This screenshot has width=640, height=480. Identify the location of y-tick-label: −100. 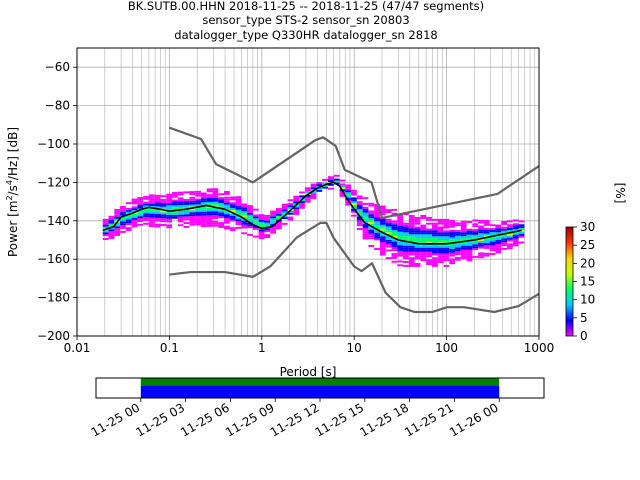
(53, 144).